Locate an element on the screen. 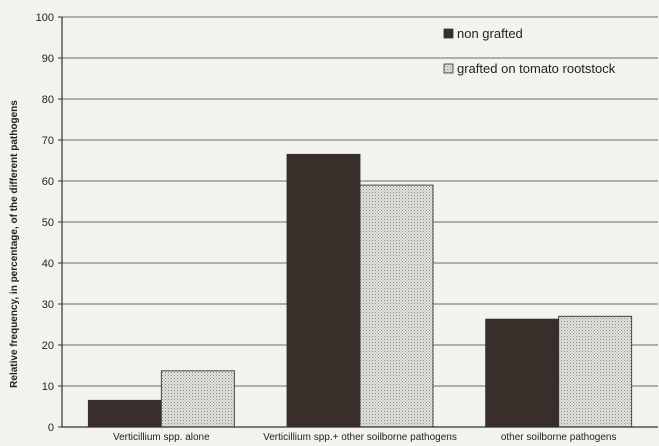 This screenshot has height=446, width=659. y-tick-label: 80 is located at coordinates (48, 100).